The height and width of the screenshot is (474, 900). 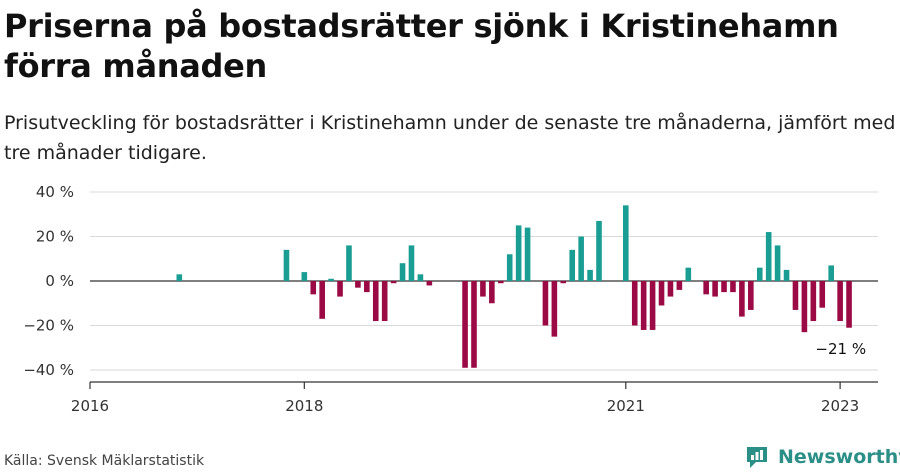 I want to click on brand-name: Newsworthy, so click(x=839, y=457).